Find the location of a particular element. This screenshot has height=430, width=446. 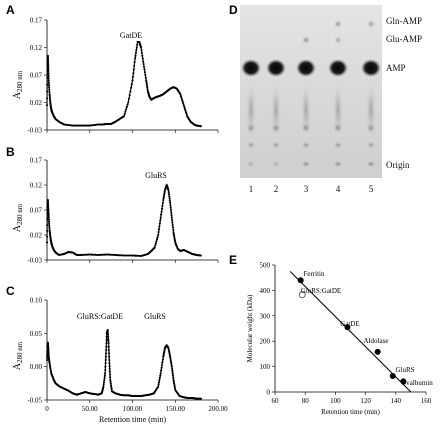

tlc-background is located at coordinates (311, 91).